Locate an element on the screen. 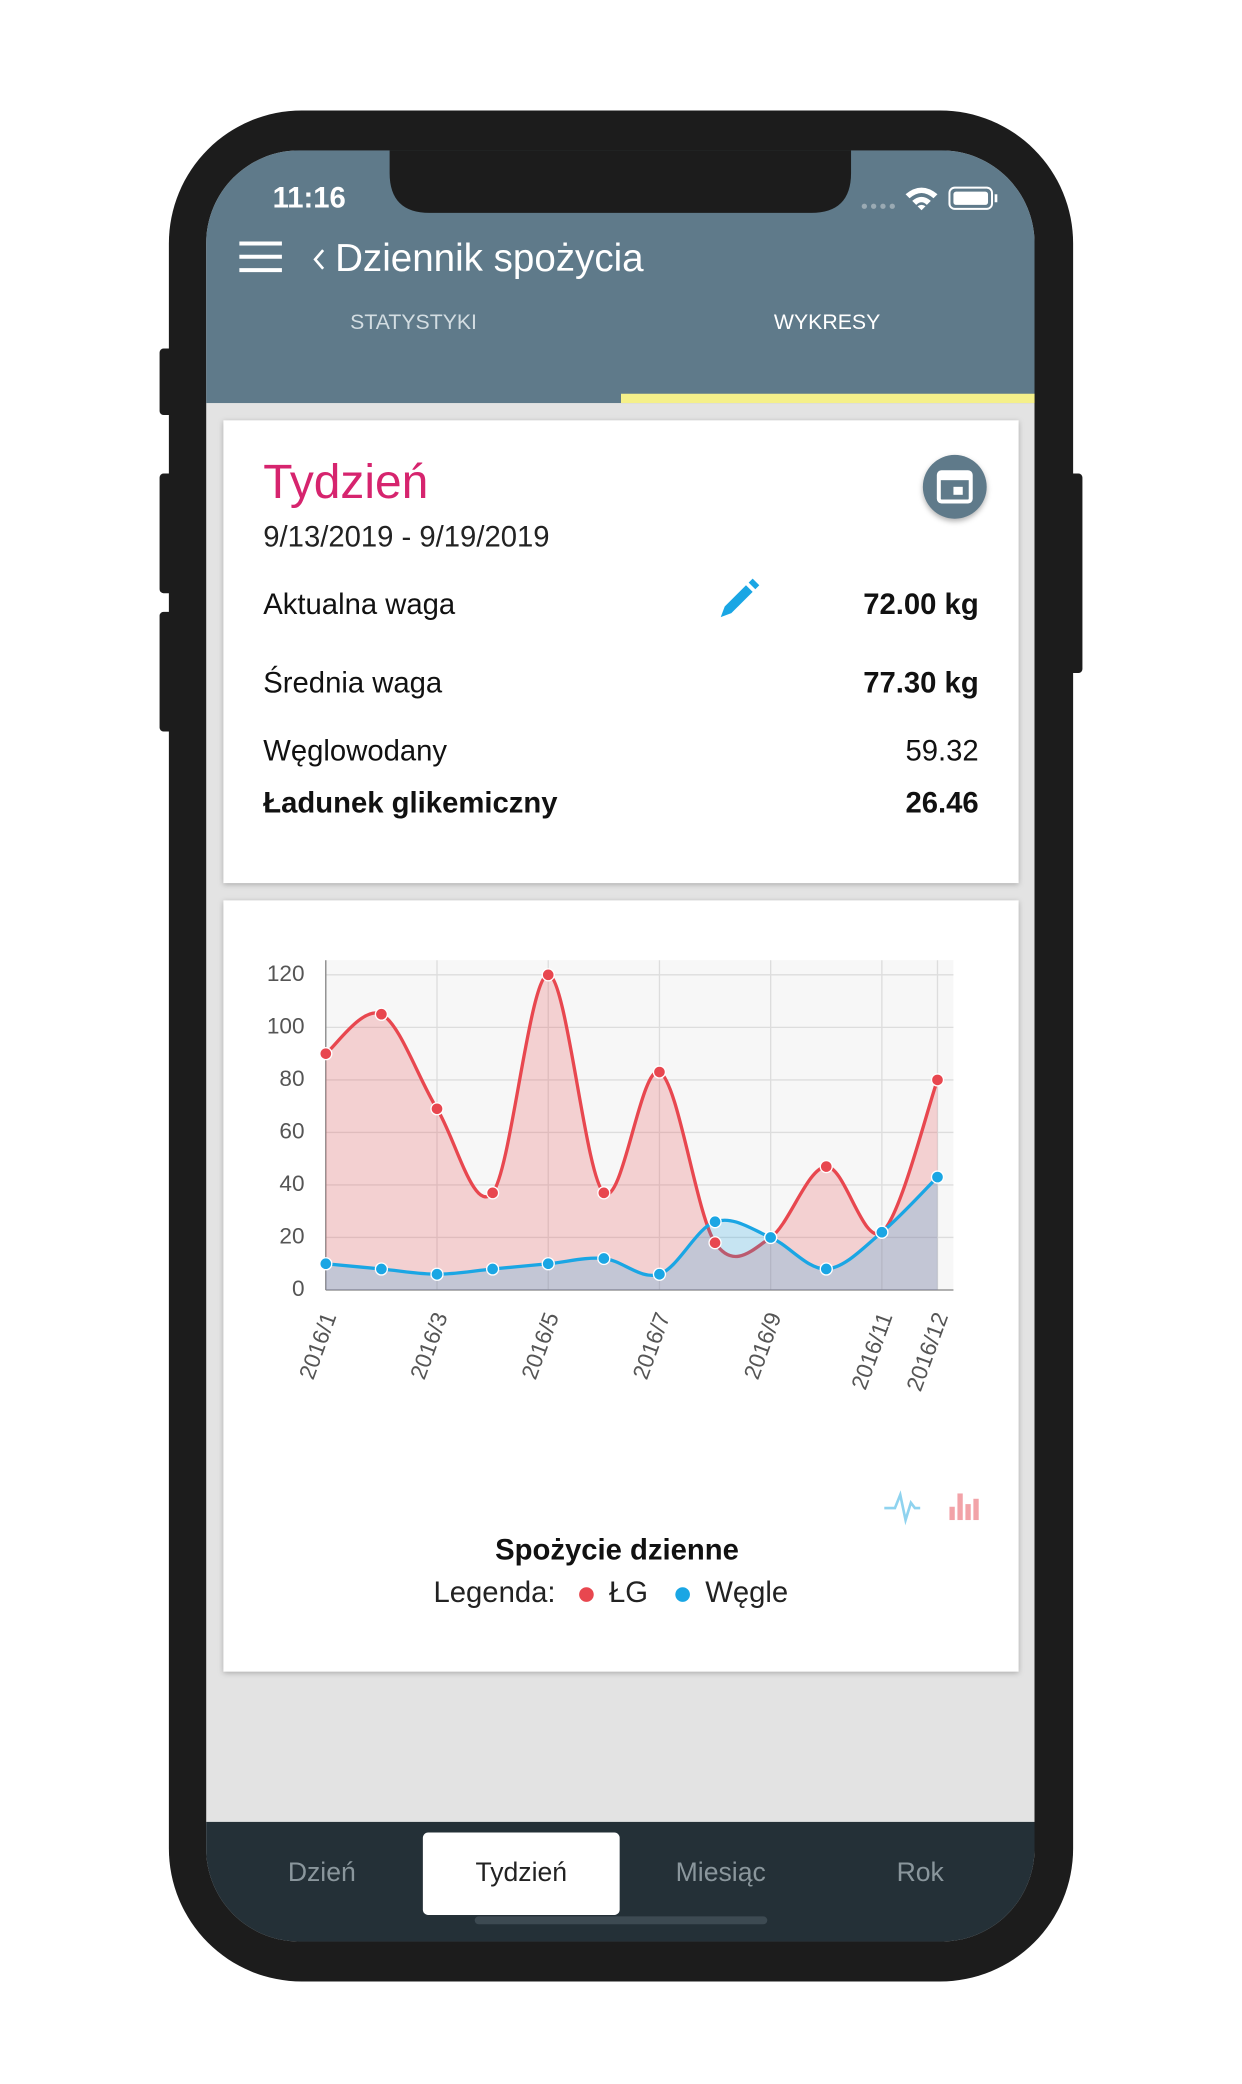 The image size is (1242, 2084). y-tick-label: 100 is located at coordinates (286, 1025).